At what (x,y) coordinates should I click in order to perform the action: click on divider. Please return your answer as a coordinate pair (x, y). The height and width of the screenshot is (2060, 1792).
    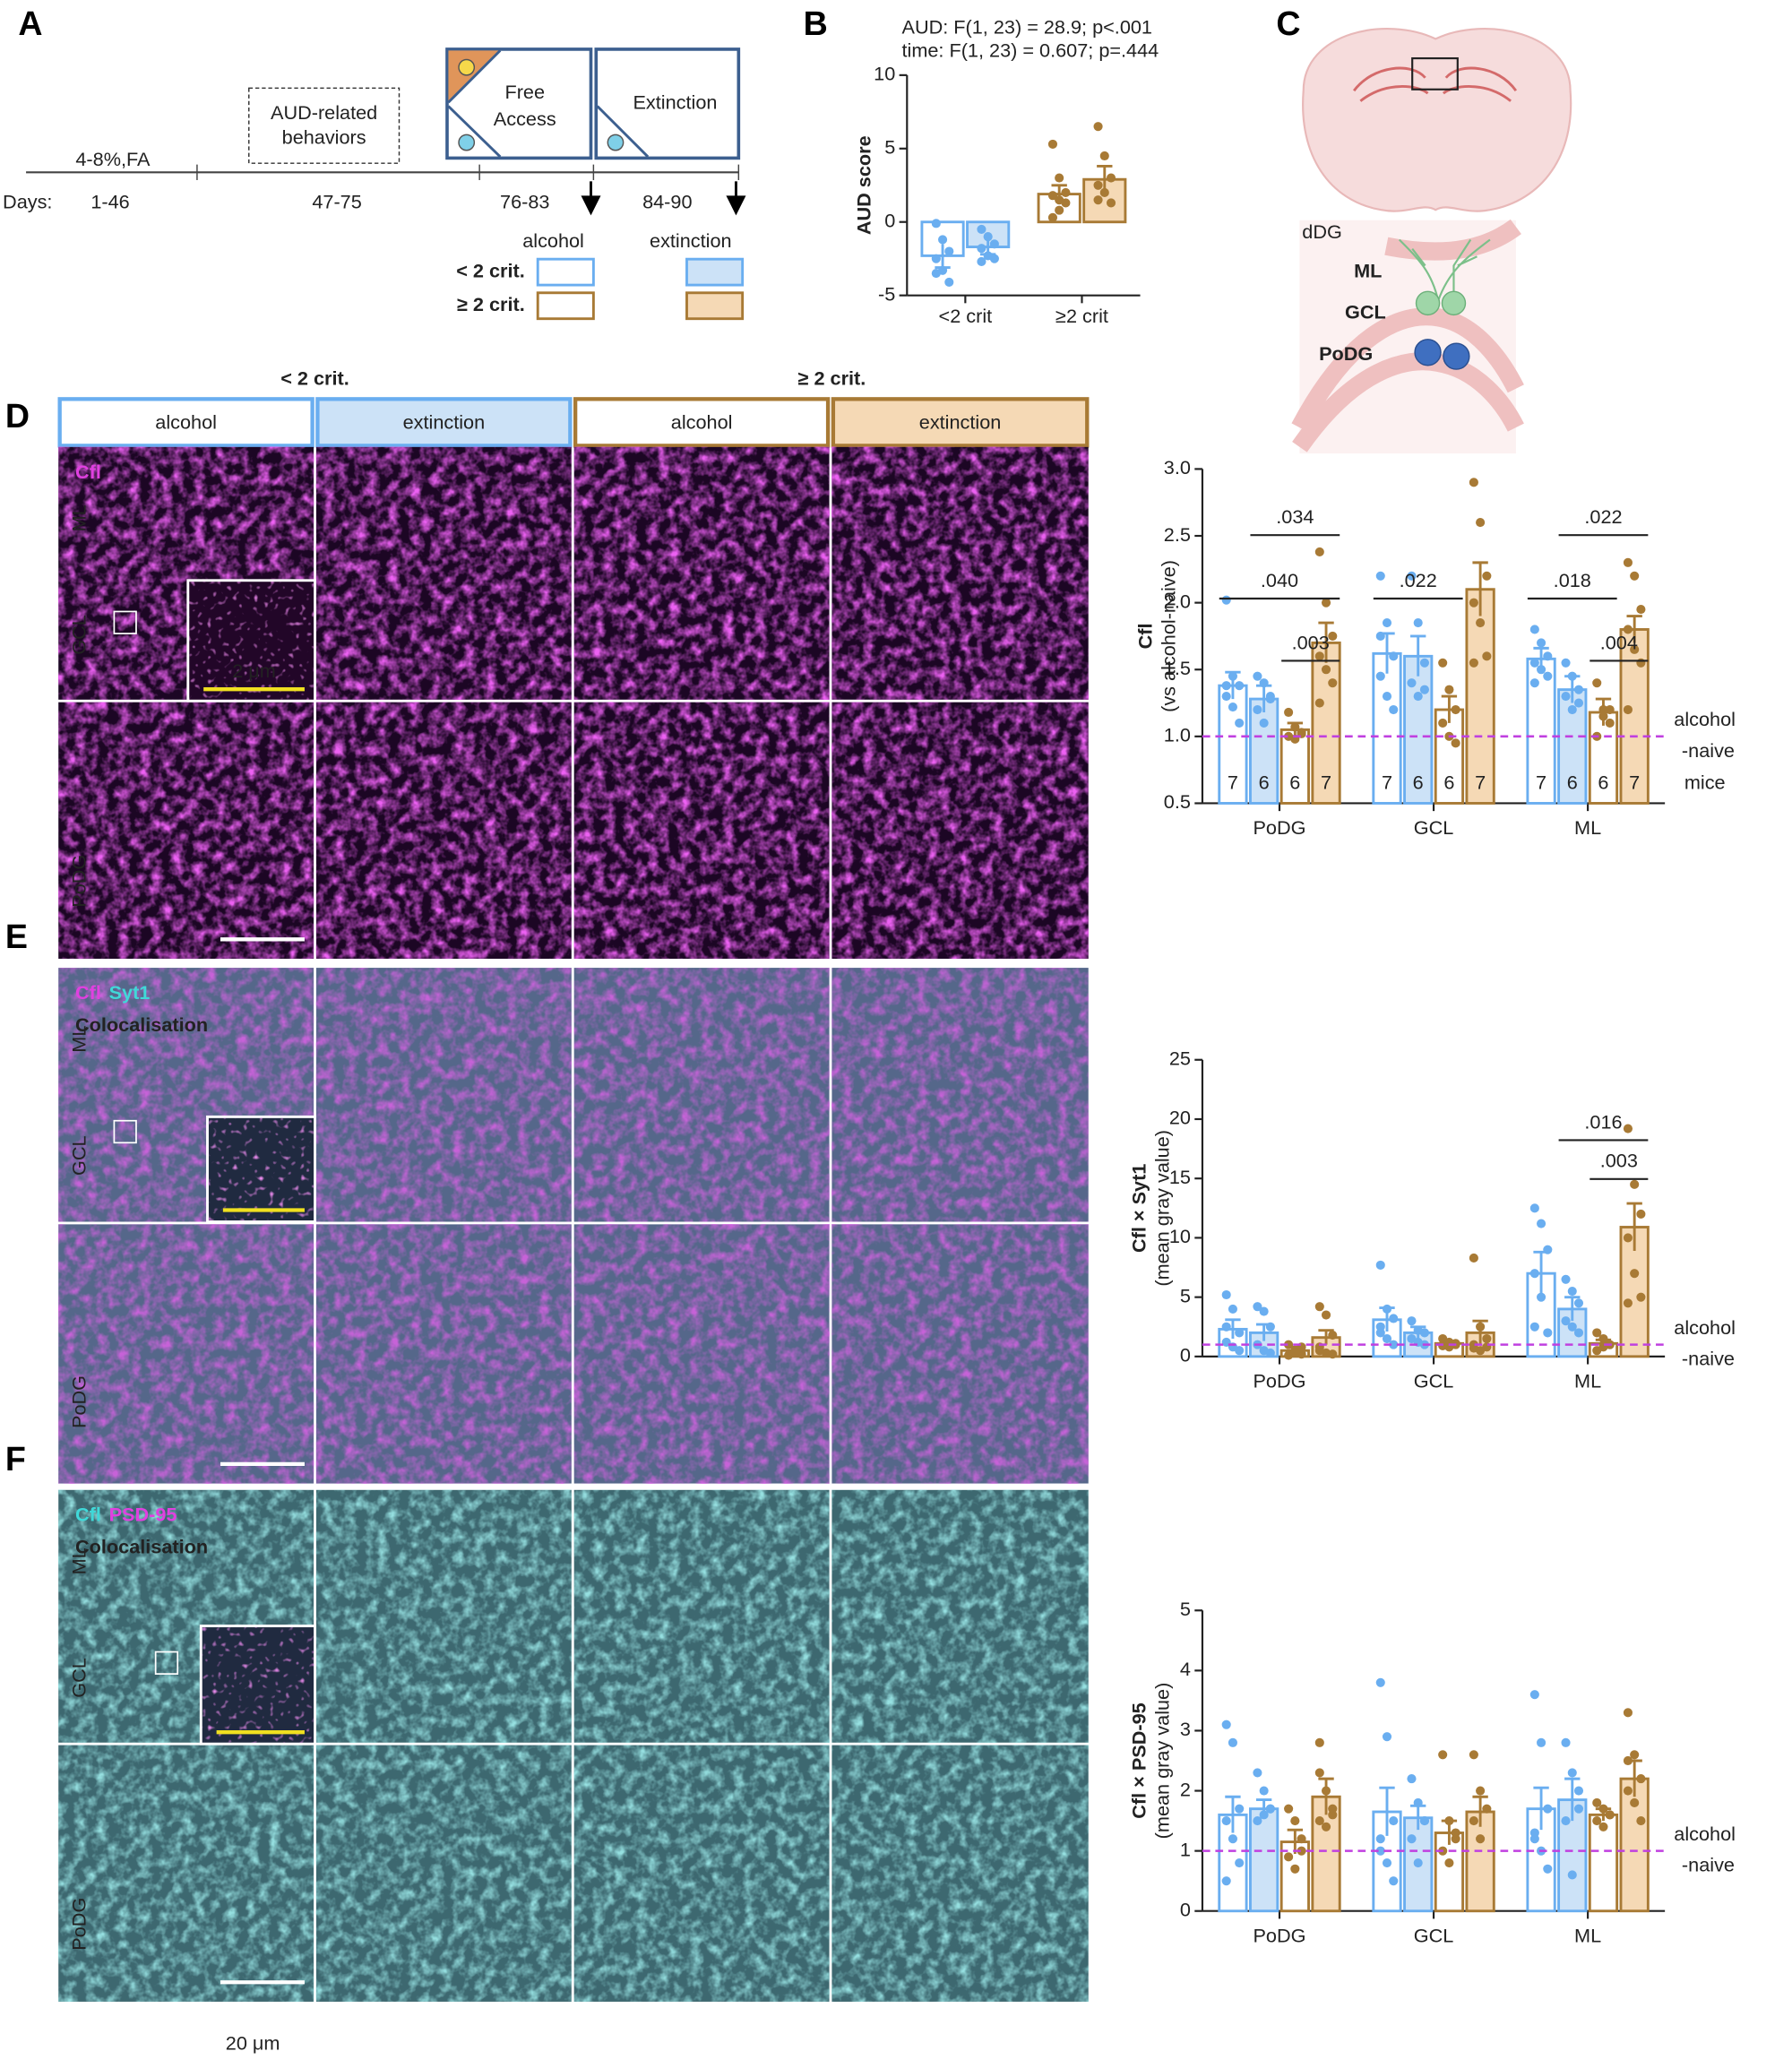
    Looking at the image, I should click on (623, 131).